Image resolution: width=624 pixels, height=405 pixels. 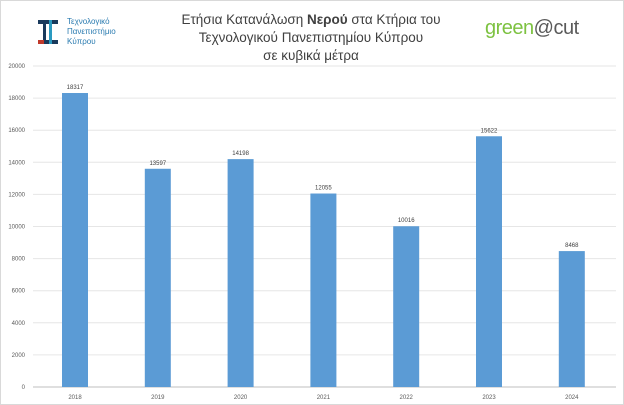 I want to click on data-label: 10016, so click(x=406, y=221).